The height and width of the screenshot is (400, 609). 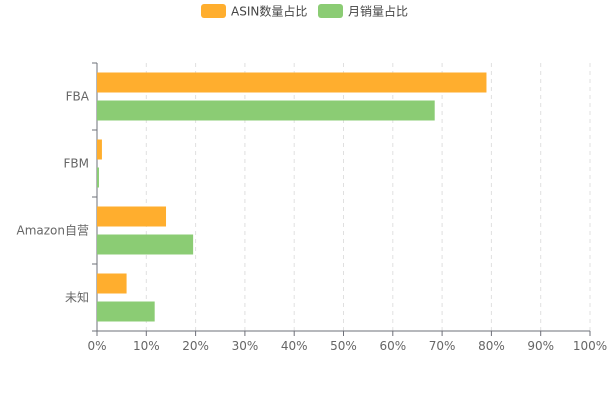 I want to click on x-tick-label: 50%, so click(x=343, y=346).